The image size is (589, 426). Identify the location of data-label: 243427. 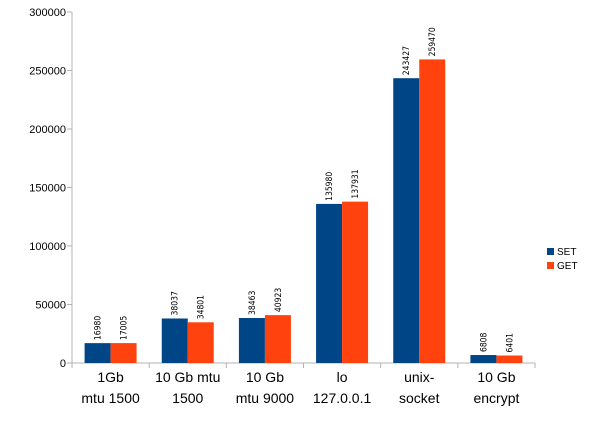
(407, 60).